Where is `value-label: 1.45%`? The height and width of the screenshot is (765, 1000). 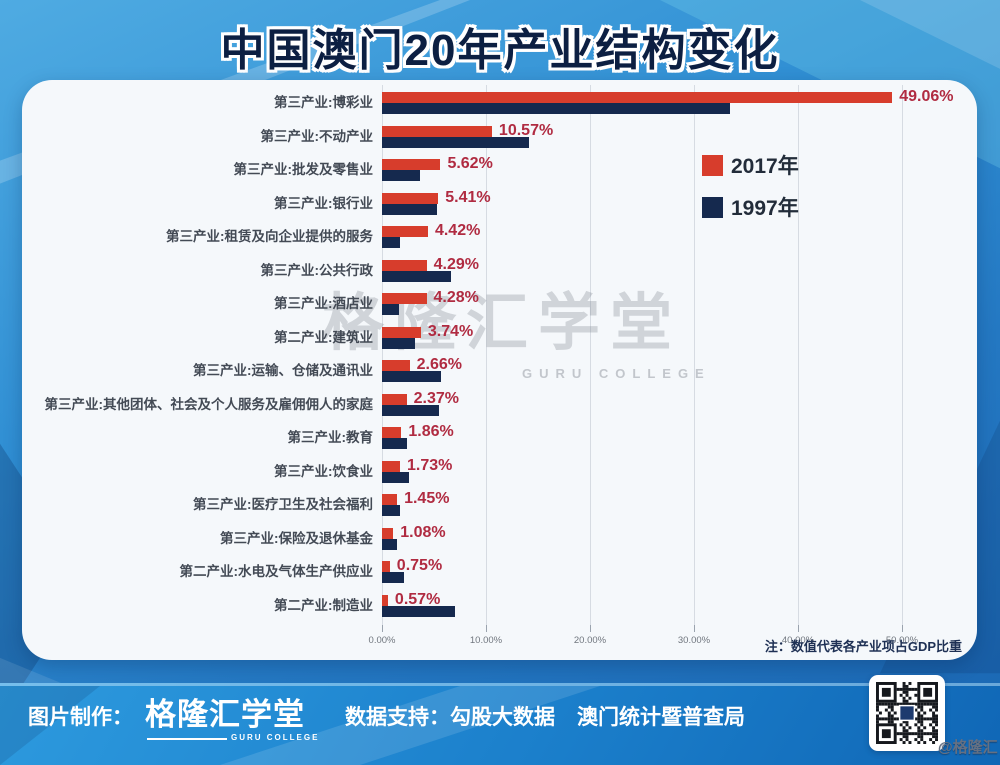
value-label: 1.45% is located at coordinates (427, 498).